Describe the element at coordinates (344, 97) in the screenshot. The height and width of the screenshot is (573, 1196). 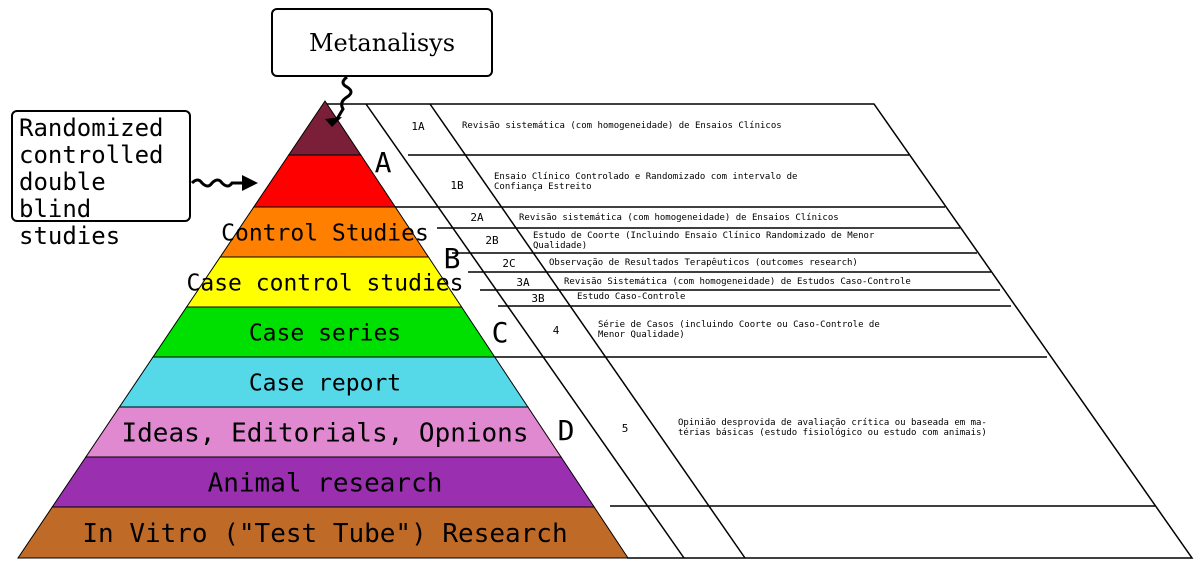
I see `metanalysis-arrow` at that location.